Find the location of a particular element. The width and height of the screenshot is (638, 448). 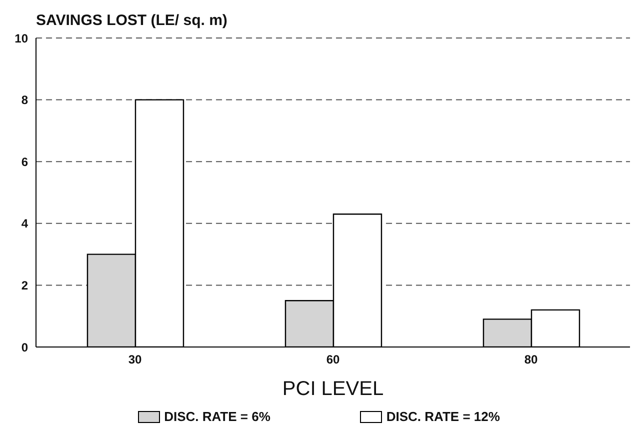

chart-title: SAVINGS LOST (LE/ sq. m) is located at coordinates (132, 20).